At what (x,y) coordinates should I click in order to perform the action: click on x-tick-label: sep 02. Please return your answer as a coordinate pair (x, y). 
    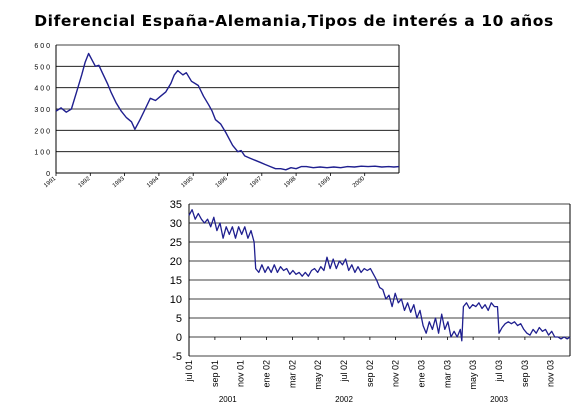
    Looking at the image, I should click on (370, 373).